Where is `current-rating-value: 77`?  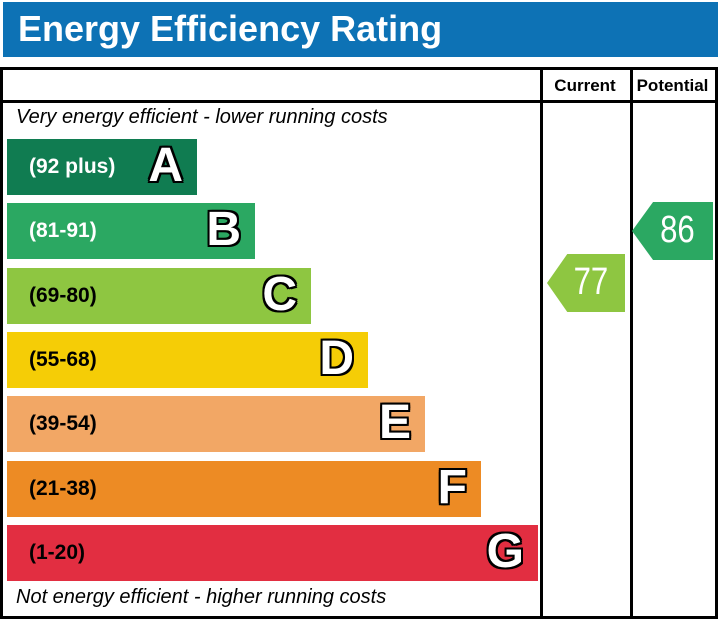 current-rating-value: 77 is located at coordinates (591, 282).